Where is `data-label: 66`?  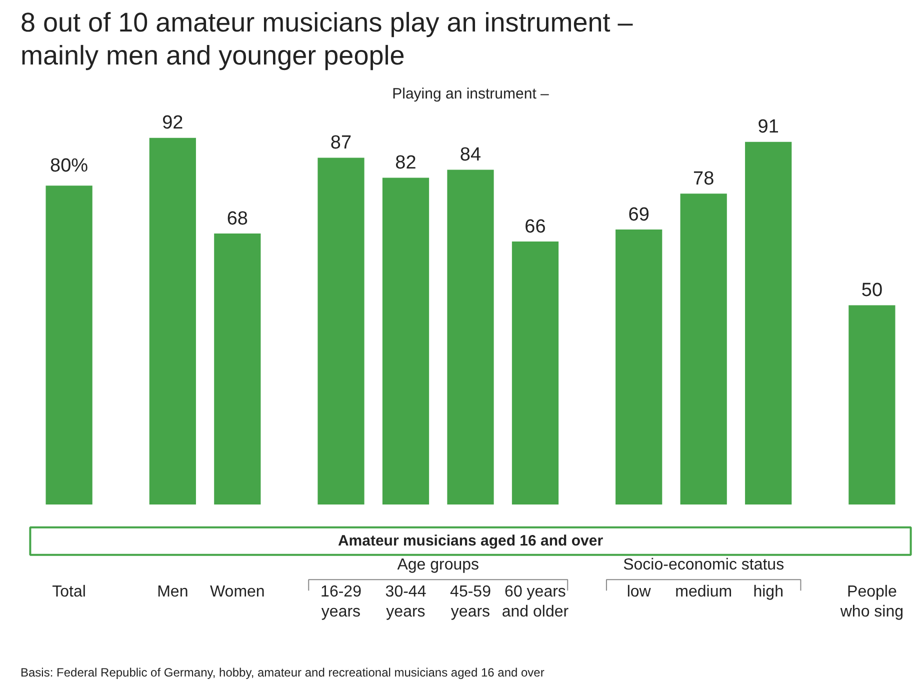 data-label: 66 is located at coordinates (535, 227).